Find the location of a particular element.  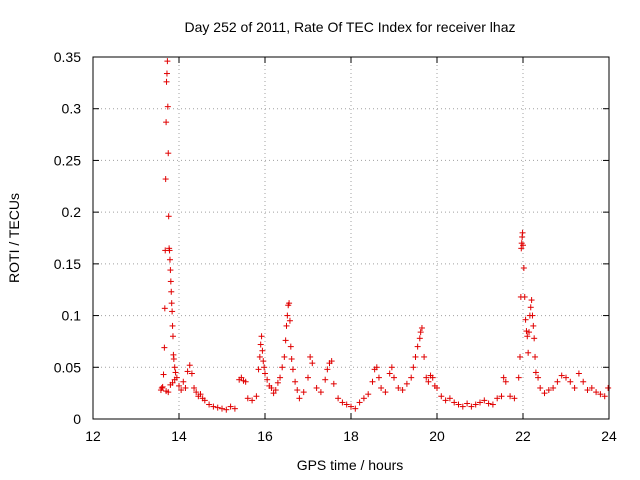

y-tick-label: 0.2 is located at coordinates (72, 212).